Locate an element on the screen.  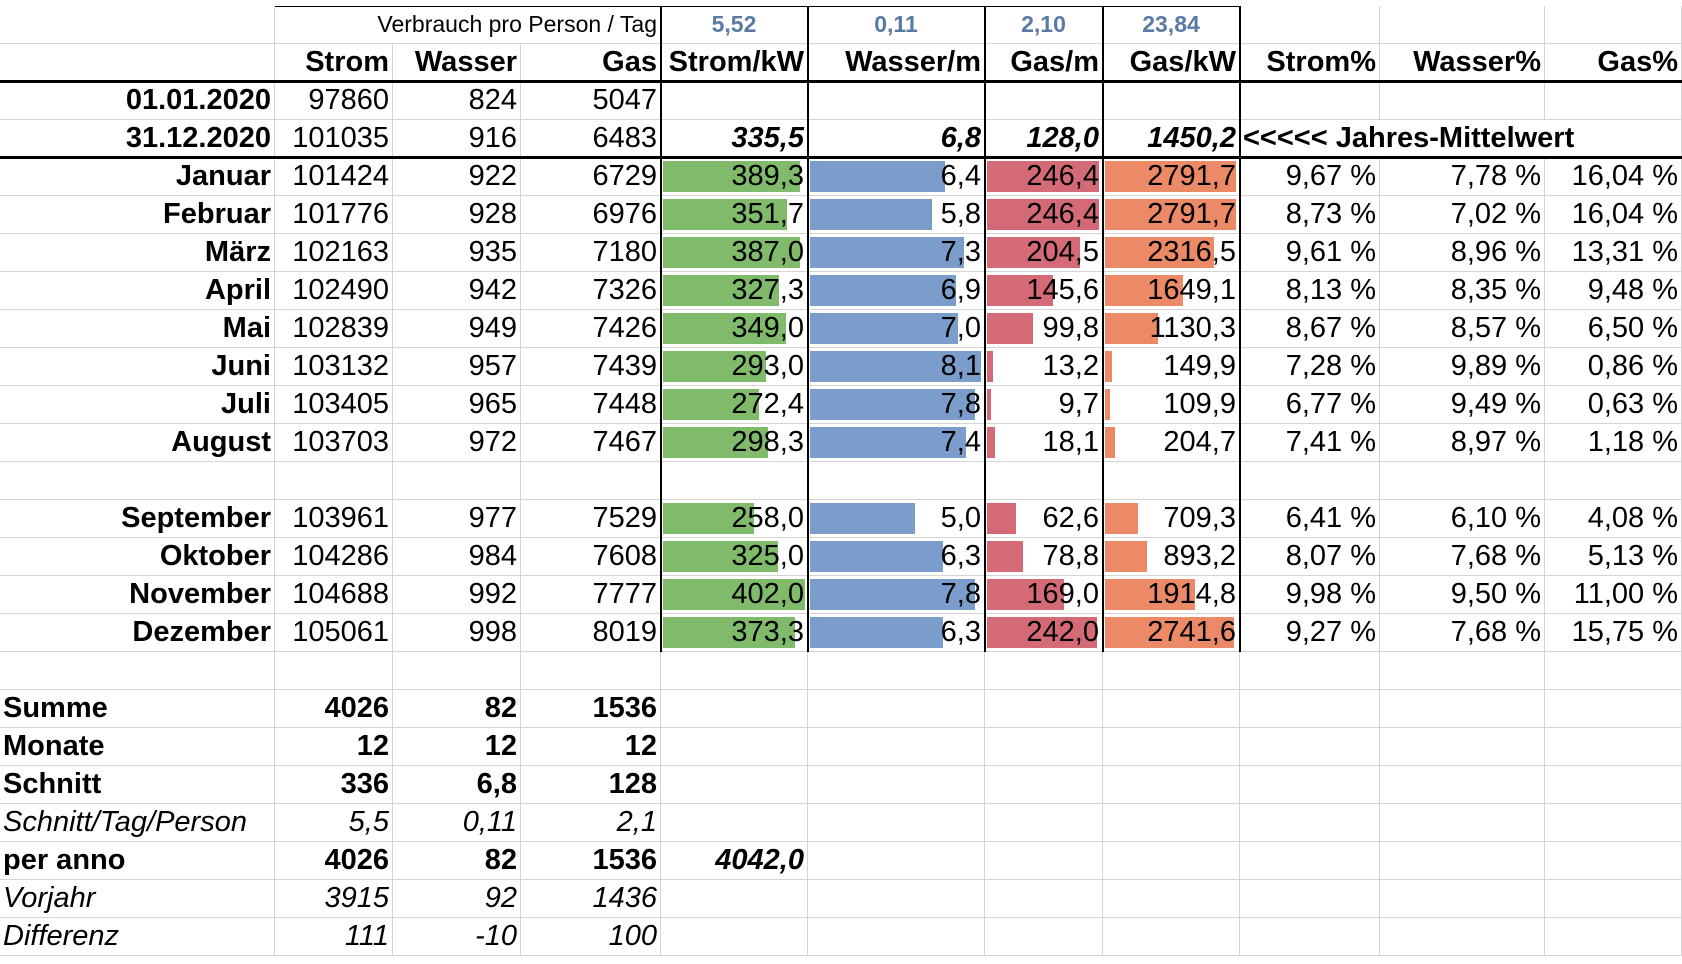
reading-gas: 5047 is located at coordinates (591, 101).